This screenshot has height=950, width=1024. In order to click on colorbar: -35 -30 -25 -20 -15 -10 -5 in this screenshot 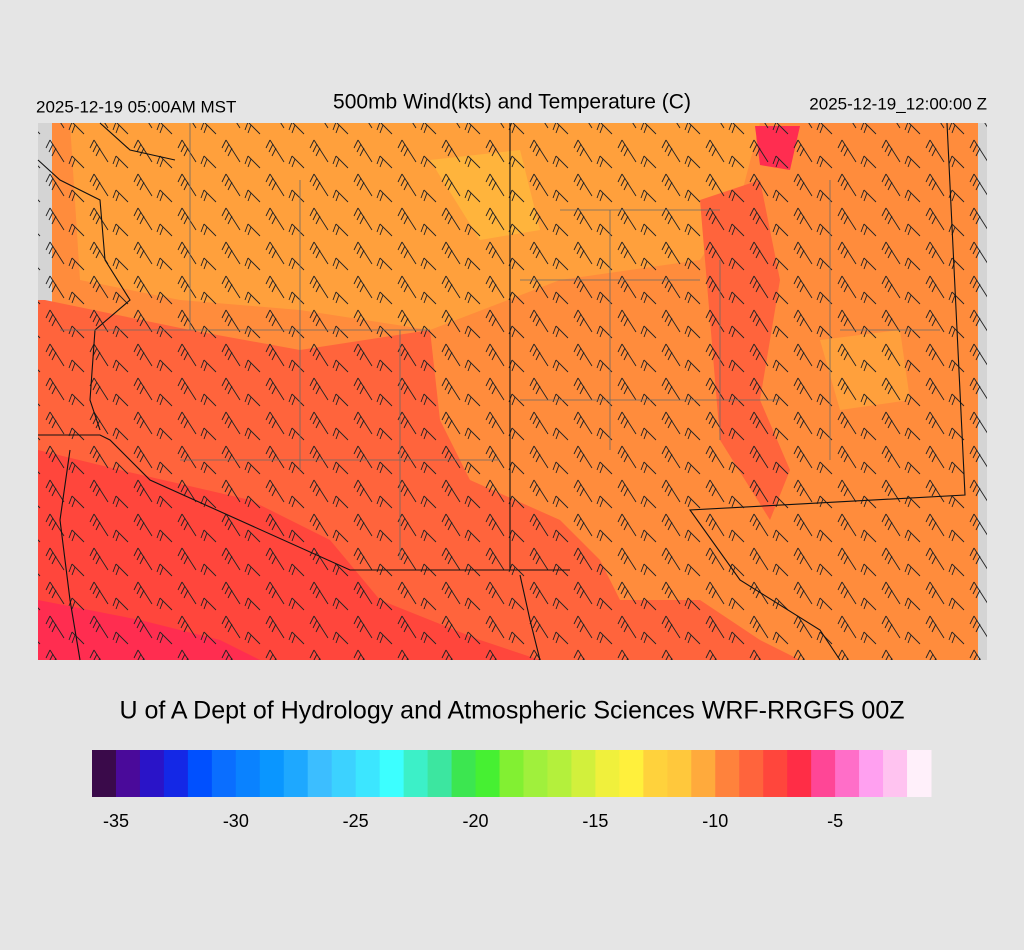, I will do `click(512, 790)`.